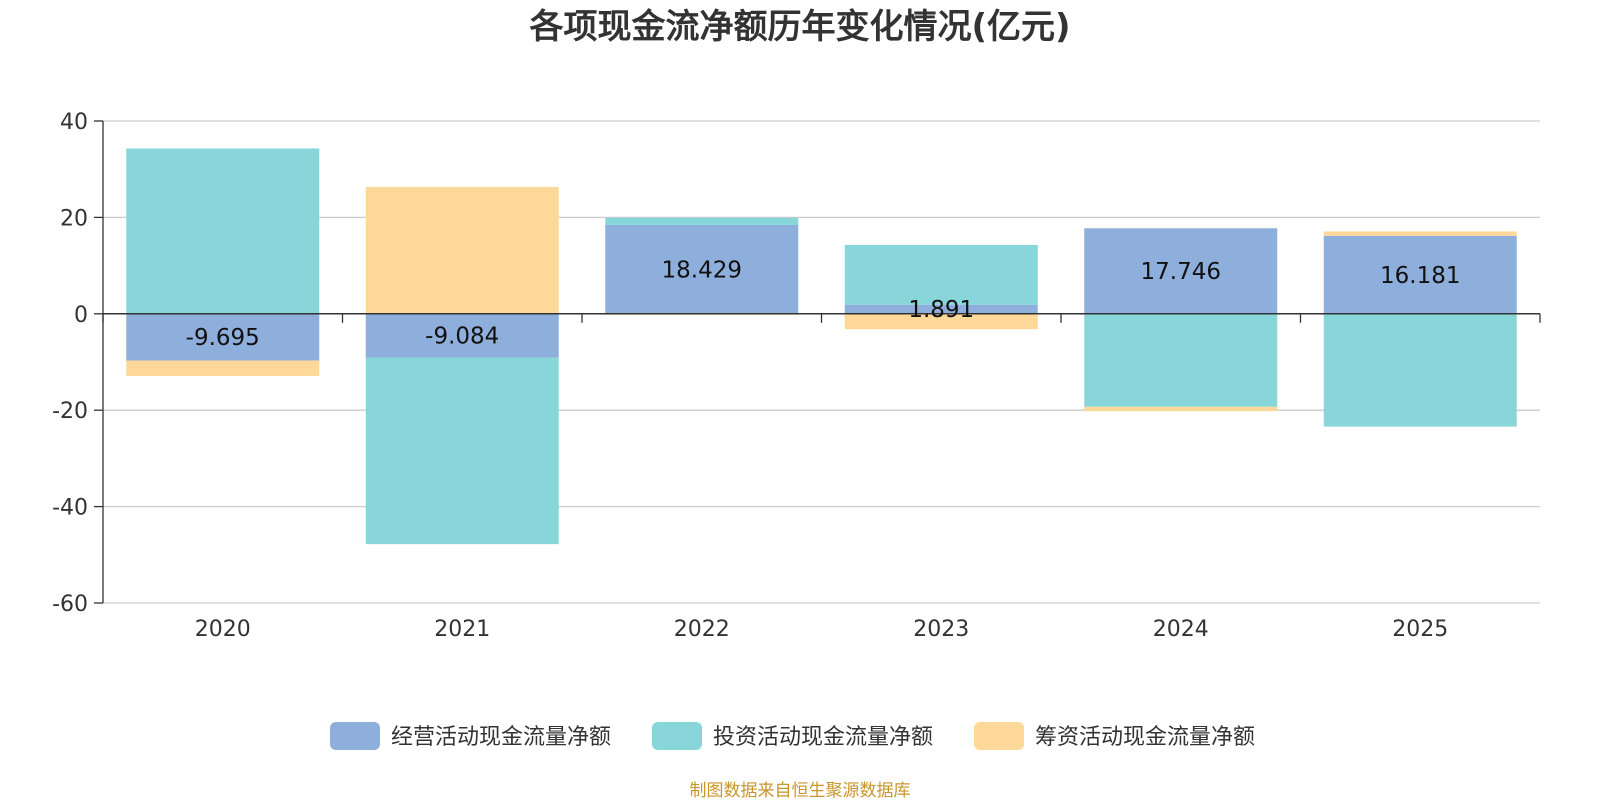 The height and width of the screenshot is (800, 1600). What do you see at coordinates (74, 122) in the screenshot?
I see `y-tick-label: 40` at bounding box center [74, 122].